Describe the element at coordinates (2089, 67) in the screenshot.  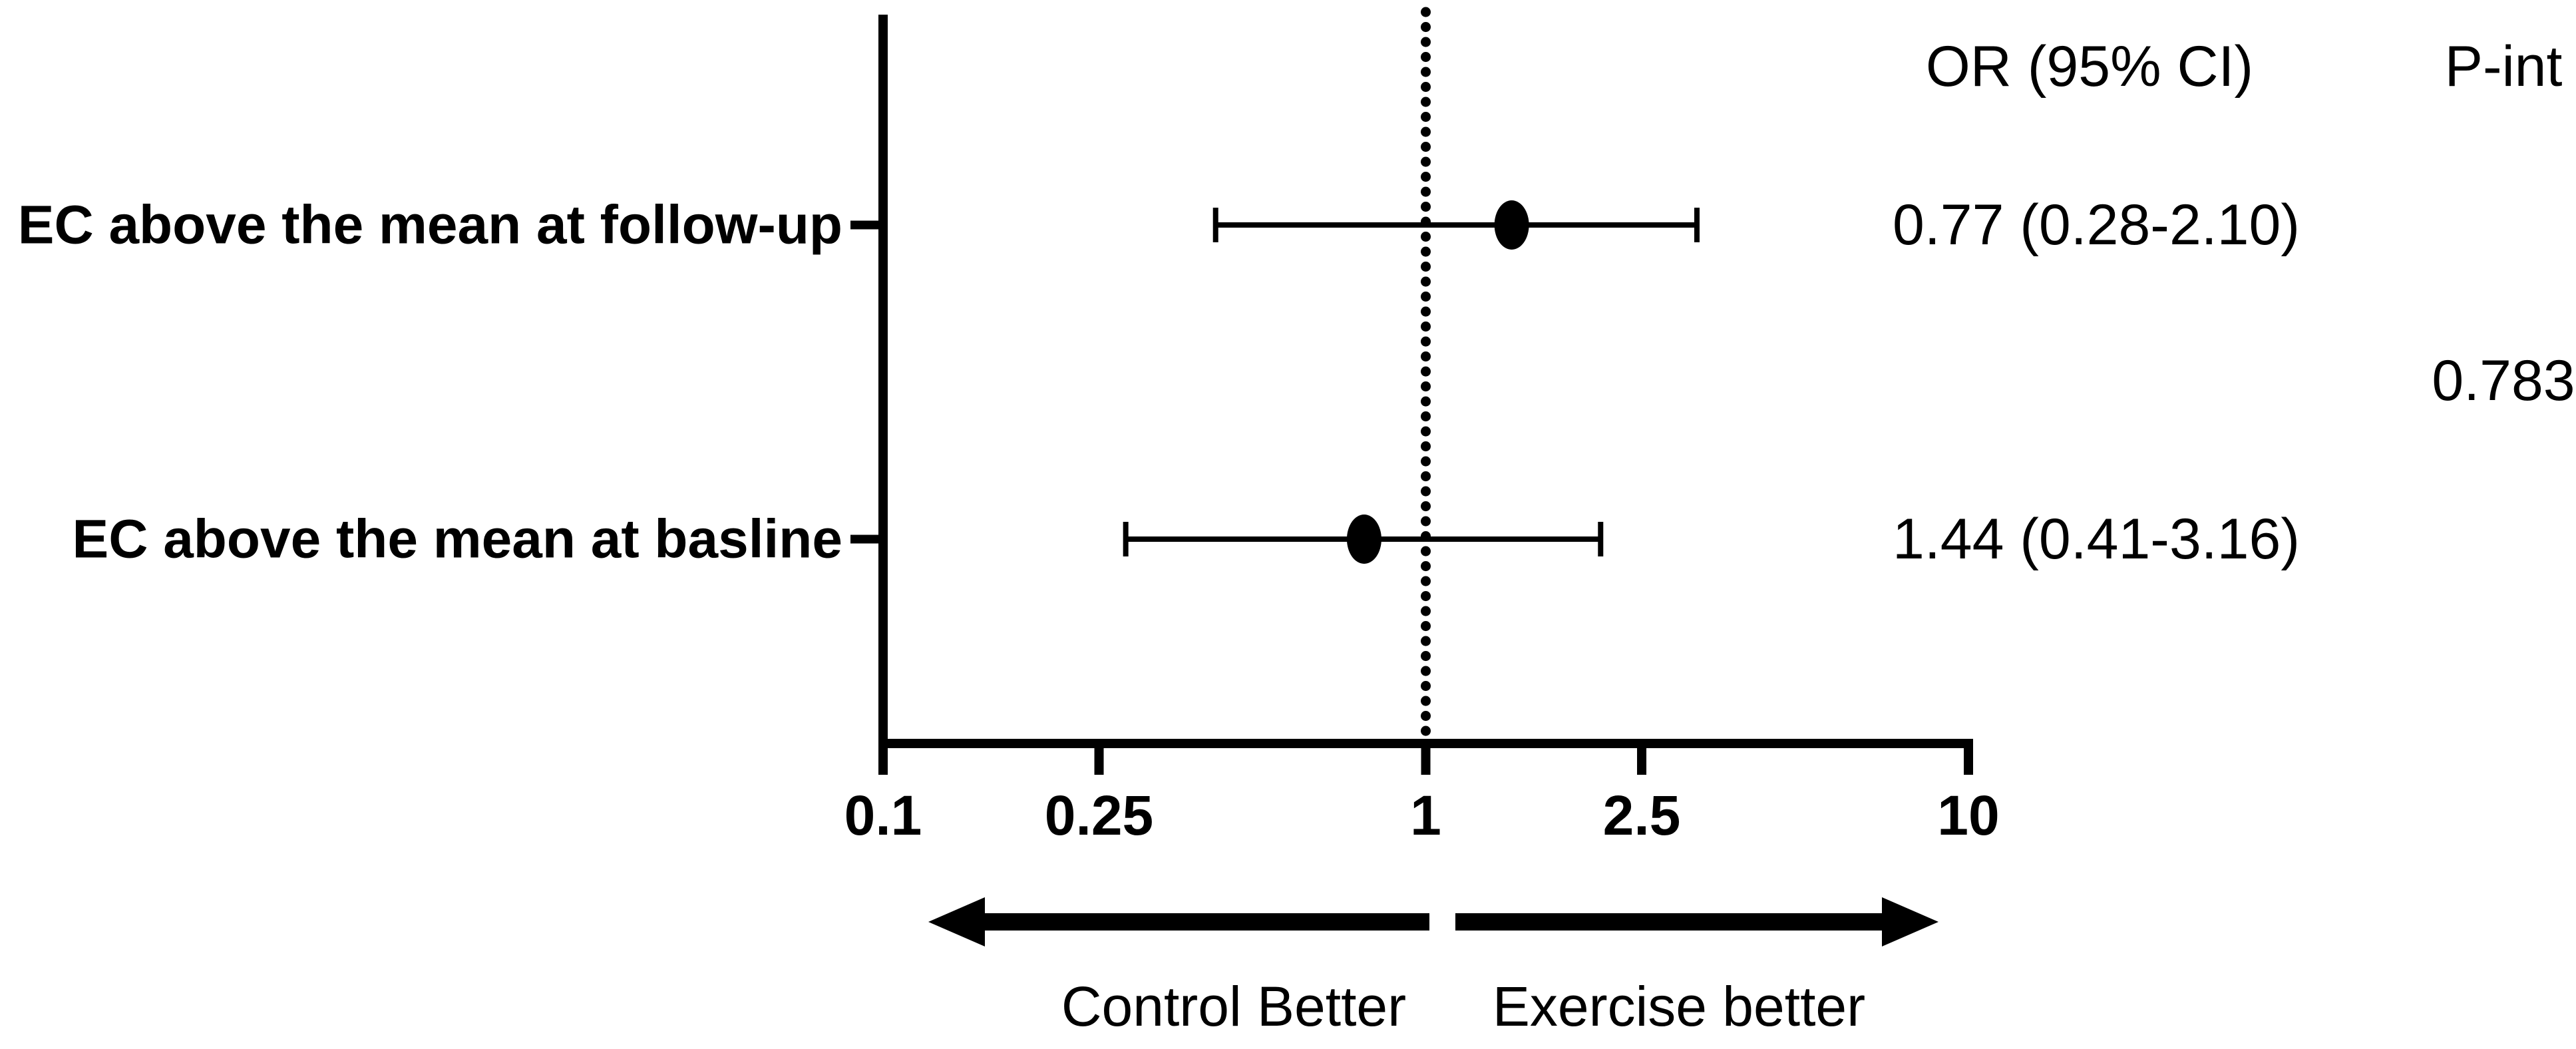
I see `or-column-header: OR (95% CI)` at that location.